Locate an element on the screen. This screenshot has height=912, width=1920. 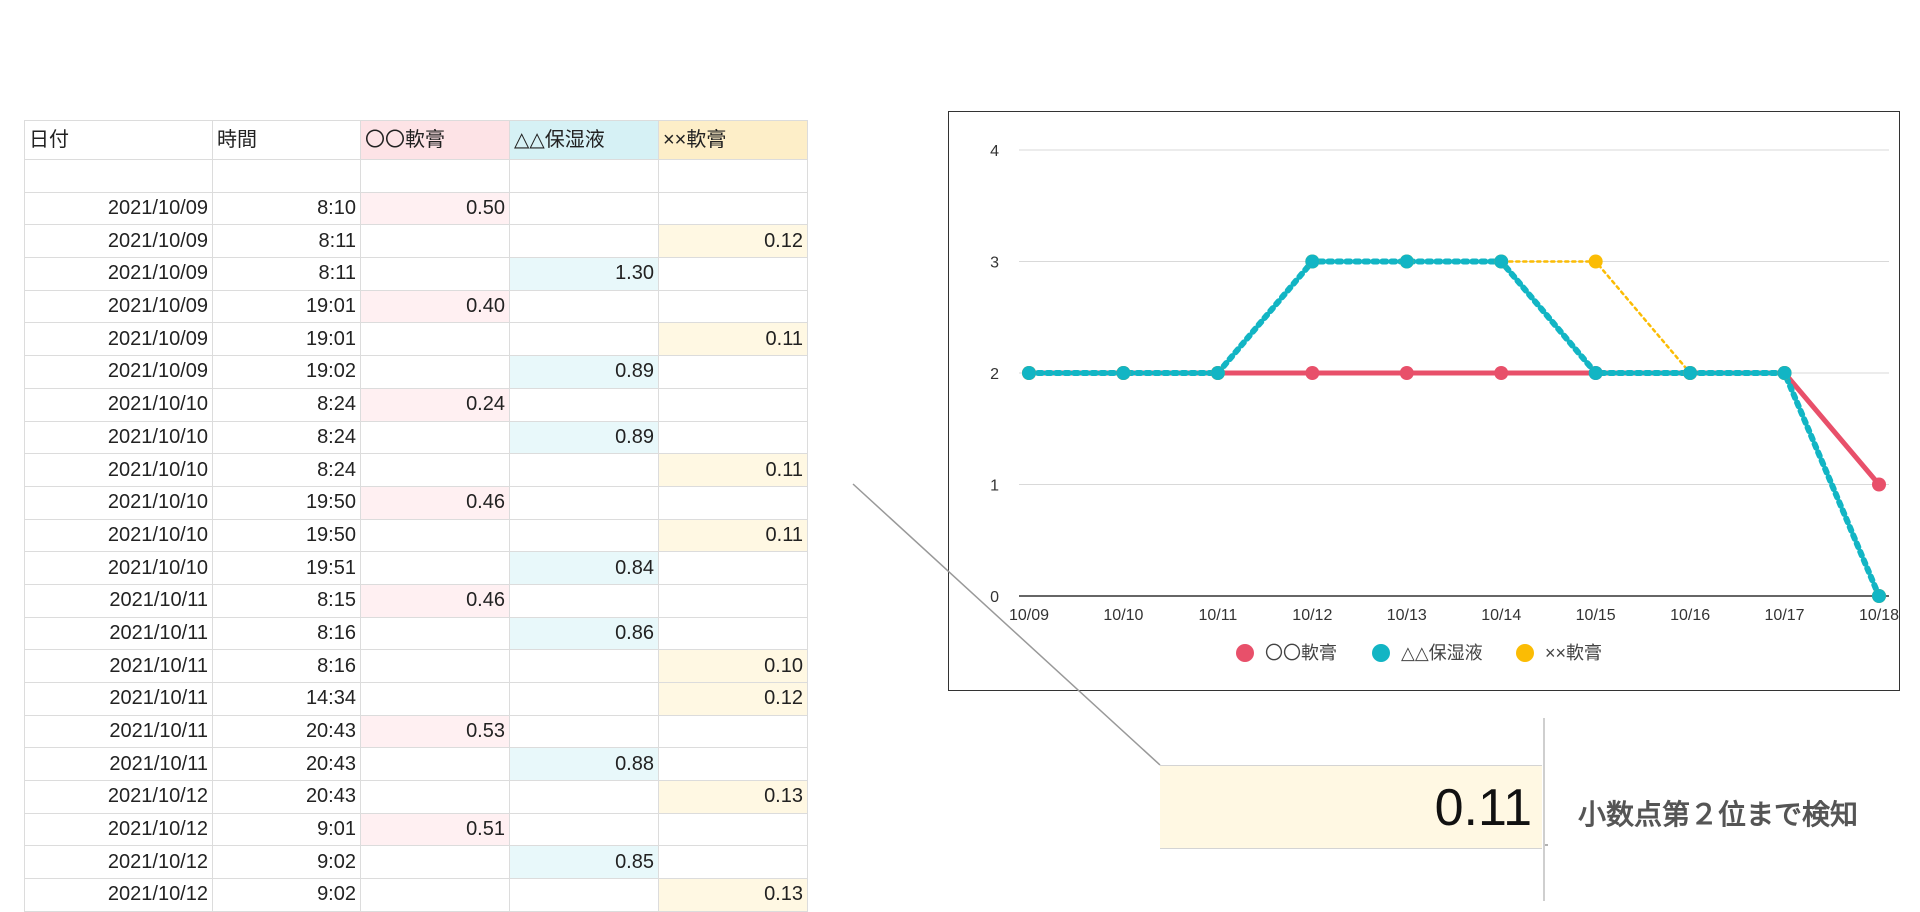
cell-moisturizer-b: 0.89 is located at coordinates (584, 372).